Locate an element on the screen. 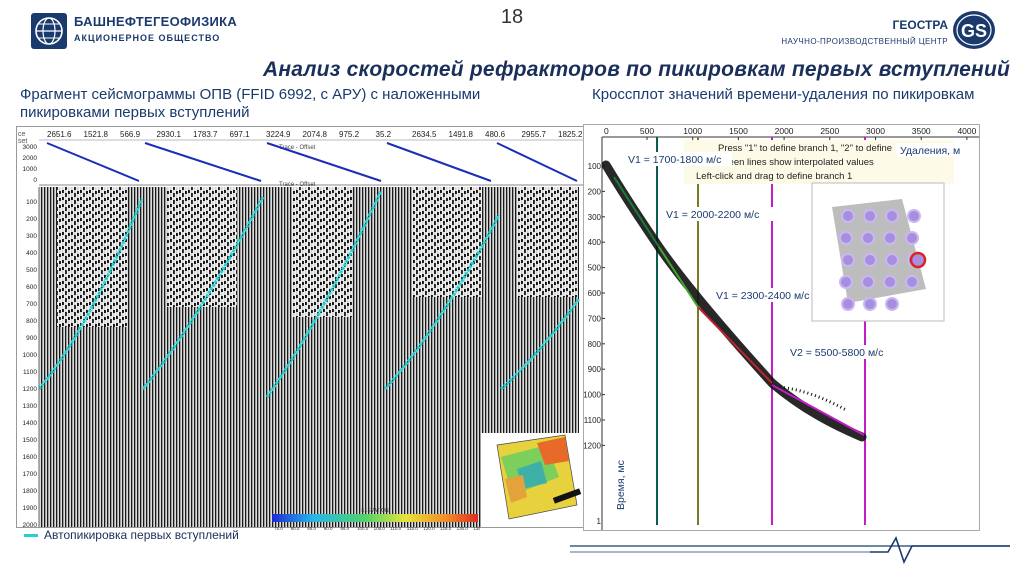  survey-layout-inset is located at coordinates (878, 252).